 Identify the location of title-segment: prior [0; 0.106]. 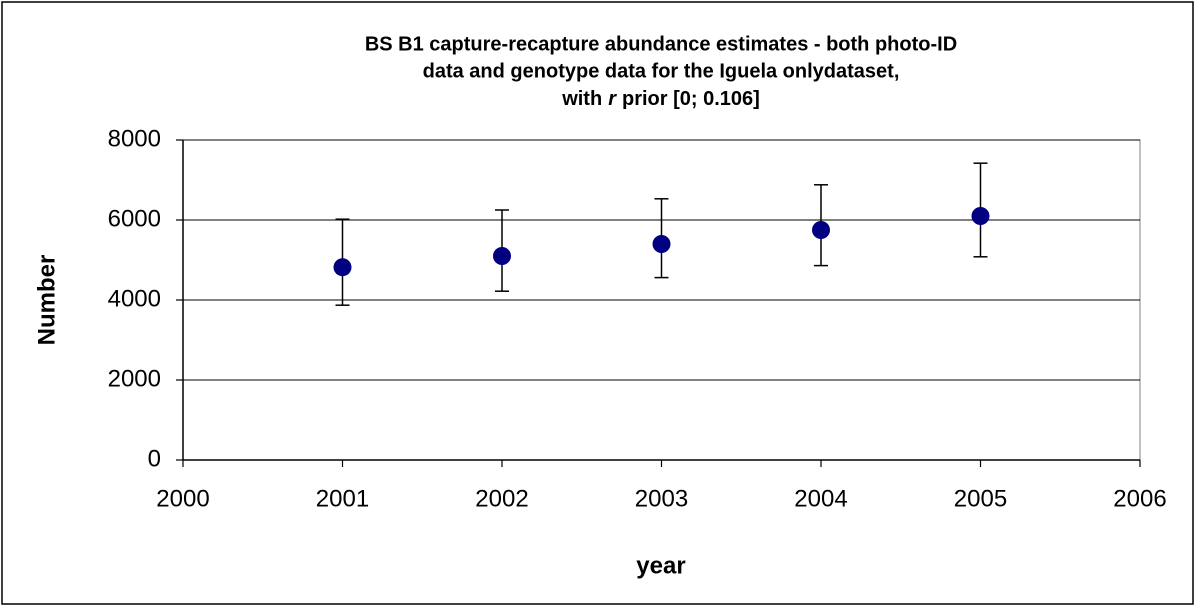
(691, 99).